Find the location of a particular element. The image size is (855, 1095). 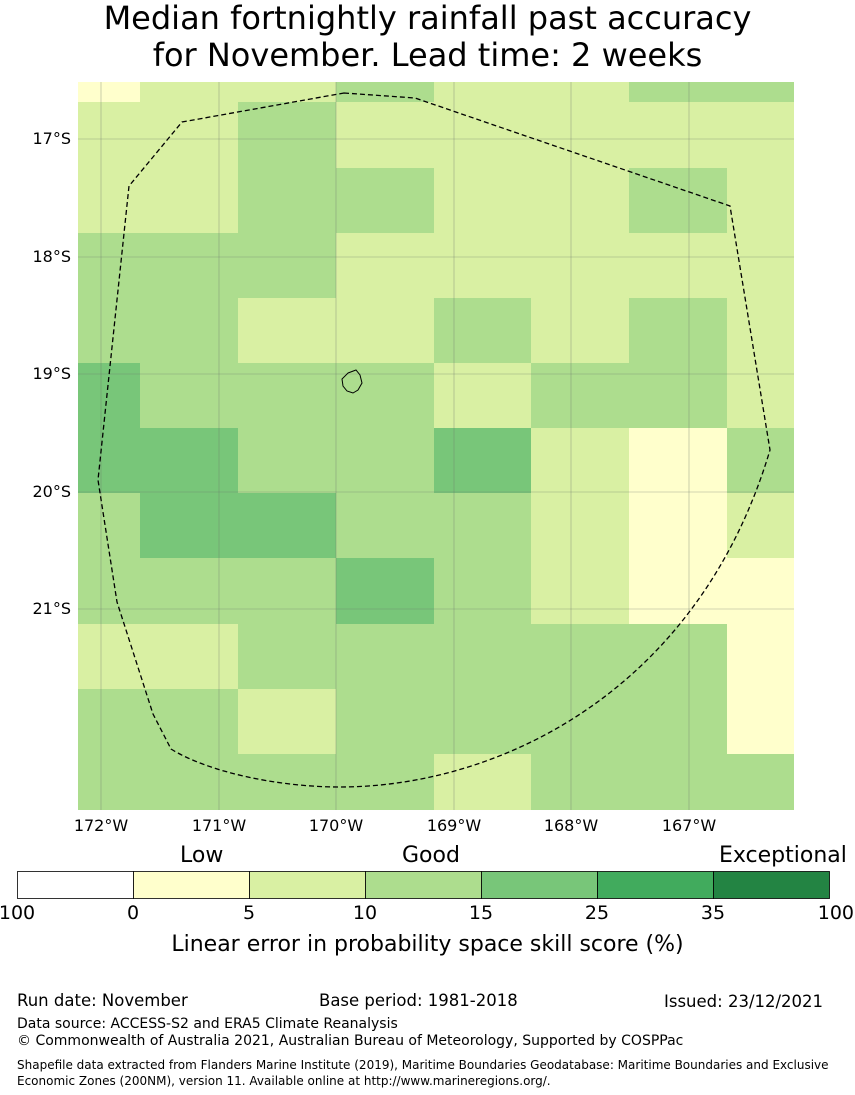

lon-label: 168°W is located at coordinates (571, 825).